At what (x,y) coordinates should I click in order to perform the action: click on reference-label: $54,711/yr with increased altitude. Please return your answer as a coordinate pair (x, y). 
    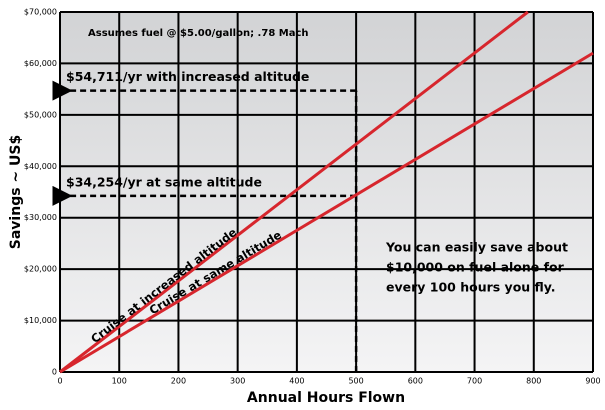
    Looking at the image, I should click on (187, 76).